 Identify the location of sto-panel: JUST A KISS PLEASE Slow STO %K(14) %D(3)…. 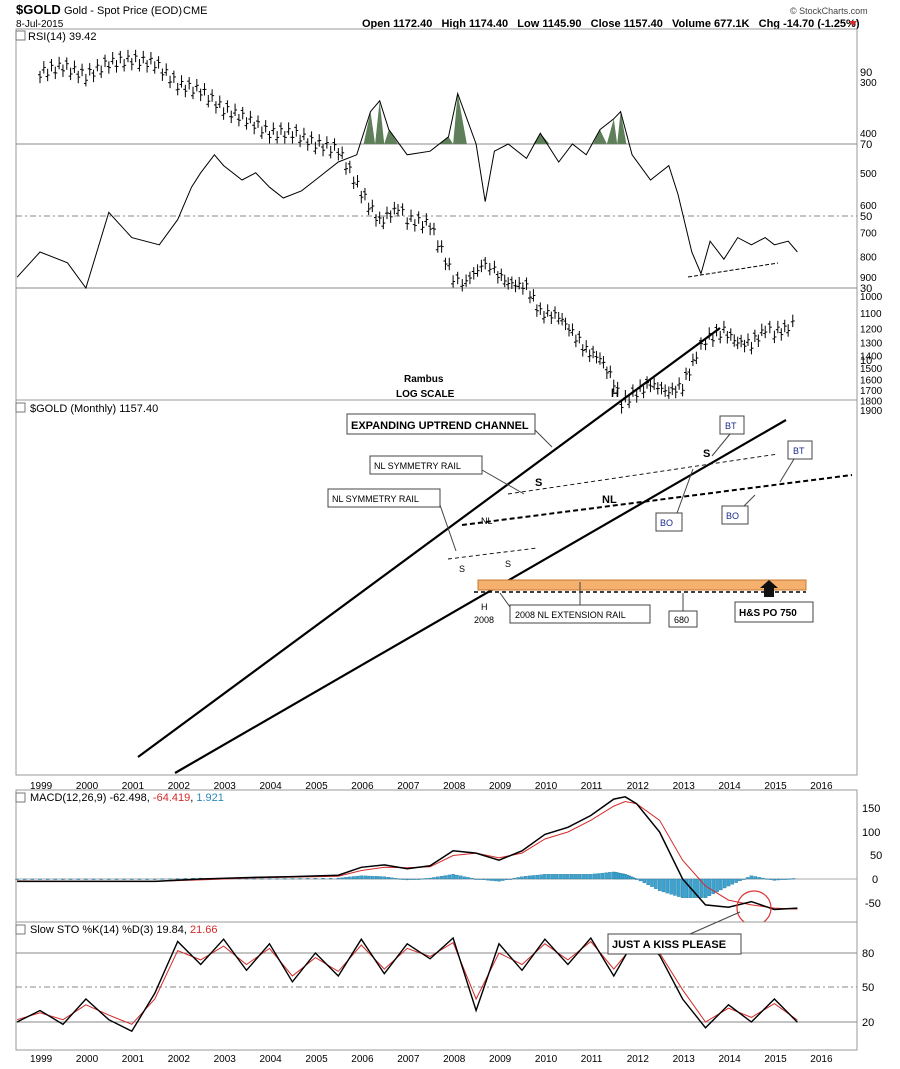
(444, 988).